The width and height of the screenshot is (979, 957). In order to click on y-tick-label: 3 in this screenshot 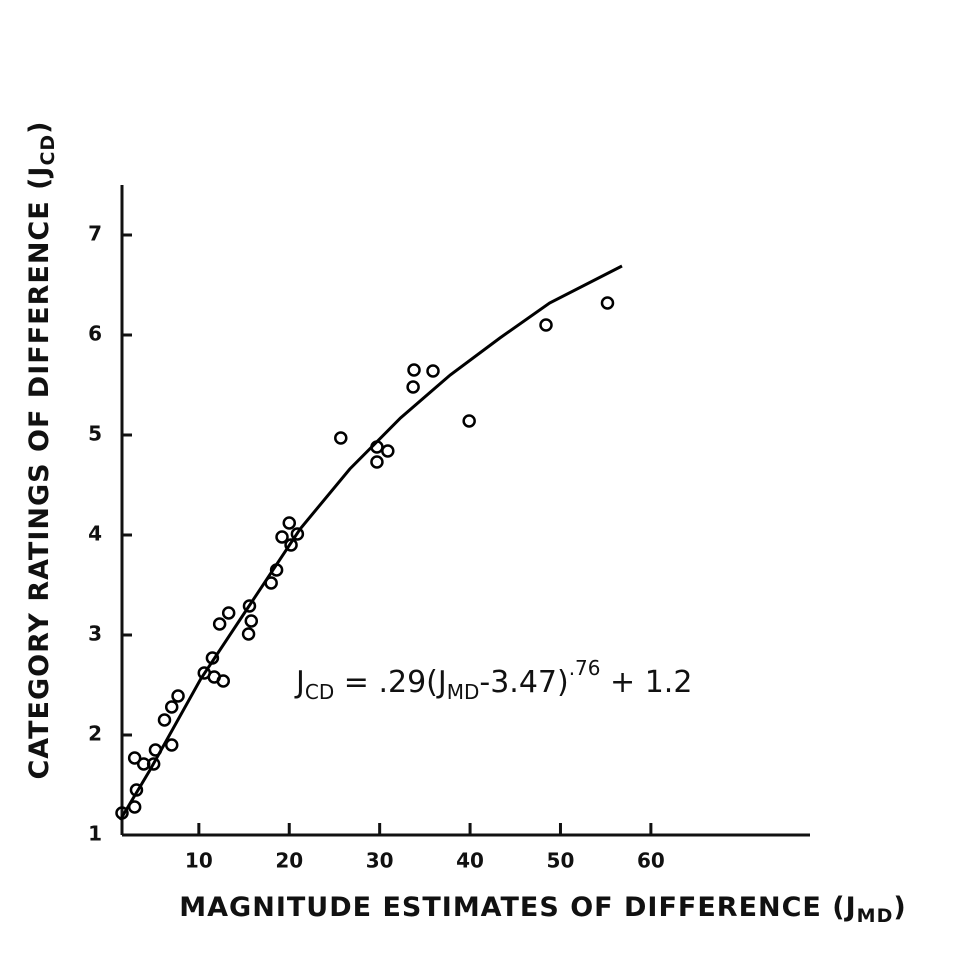, I will do `click(95, 634)`.